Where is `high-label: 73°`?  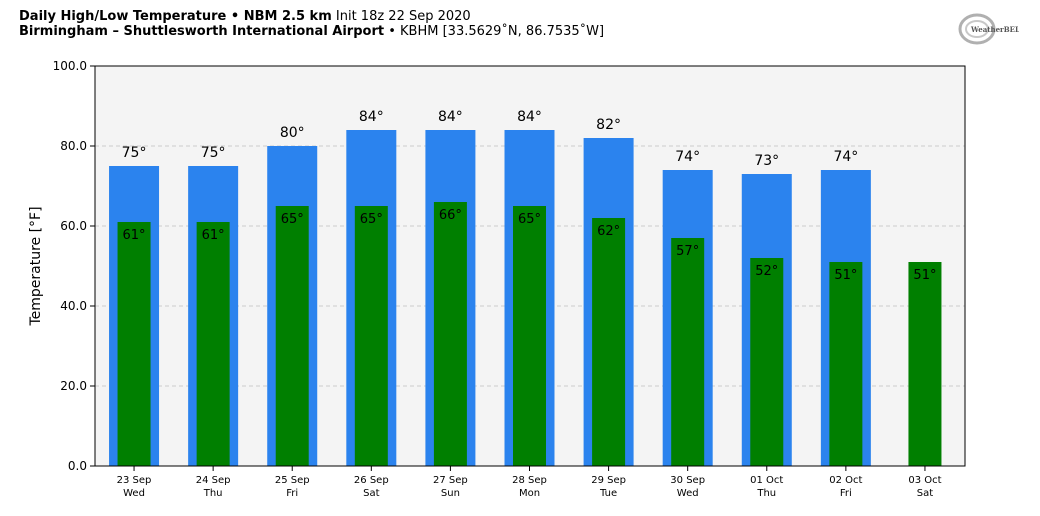
high-label: 73° is located at coordinates (766, 161).